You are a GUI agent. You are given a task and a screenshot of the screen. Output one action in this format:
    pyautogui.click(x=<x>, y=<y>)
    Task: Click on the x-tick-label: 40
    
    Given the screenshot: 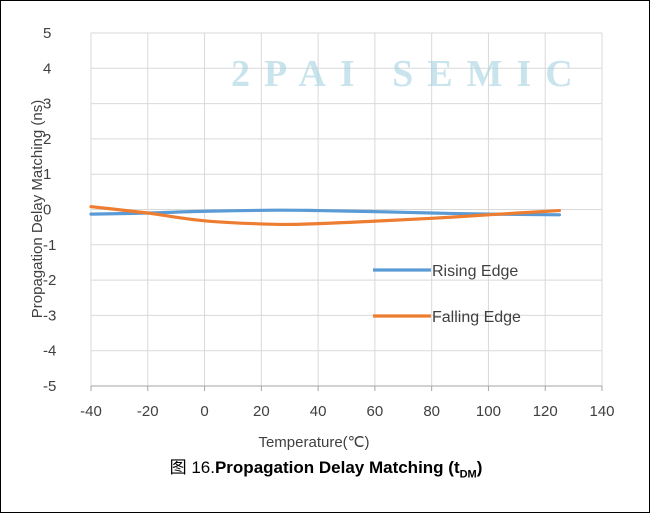 What is the action you would take?
    pyautogui.click(x=318, y=411)
    